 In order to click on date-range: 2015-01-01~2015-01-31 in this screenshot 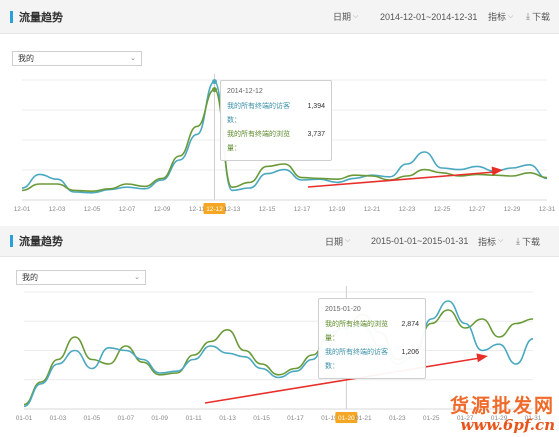, I will do `click(419, 241)`.